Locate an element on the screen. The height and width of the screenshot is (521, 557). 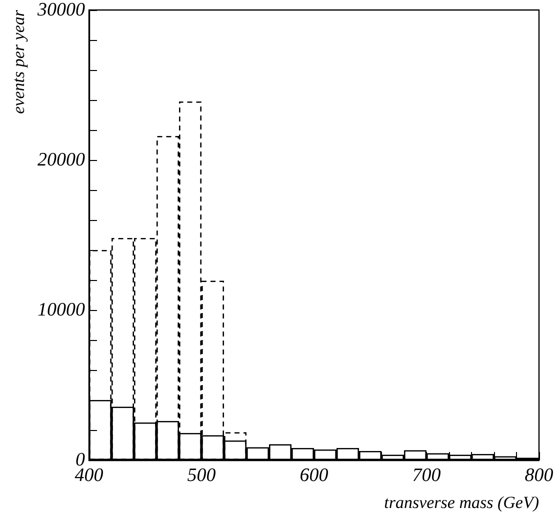
y-axis-title: events per year is located at coordinates (18, 62).